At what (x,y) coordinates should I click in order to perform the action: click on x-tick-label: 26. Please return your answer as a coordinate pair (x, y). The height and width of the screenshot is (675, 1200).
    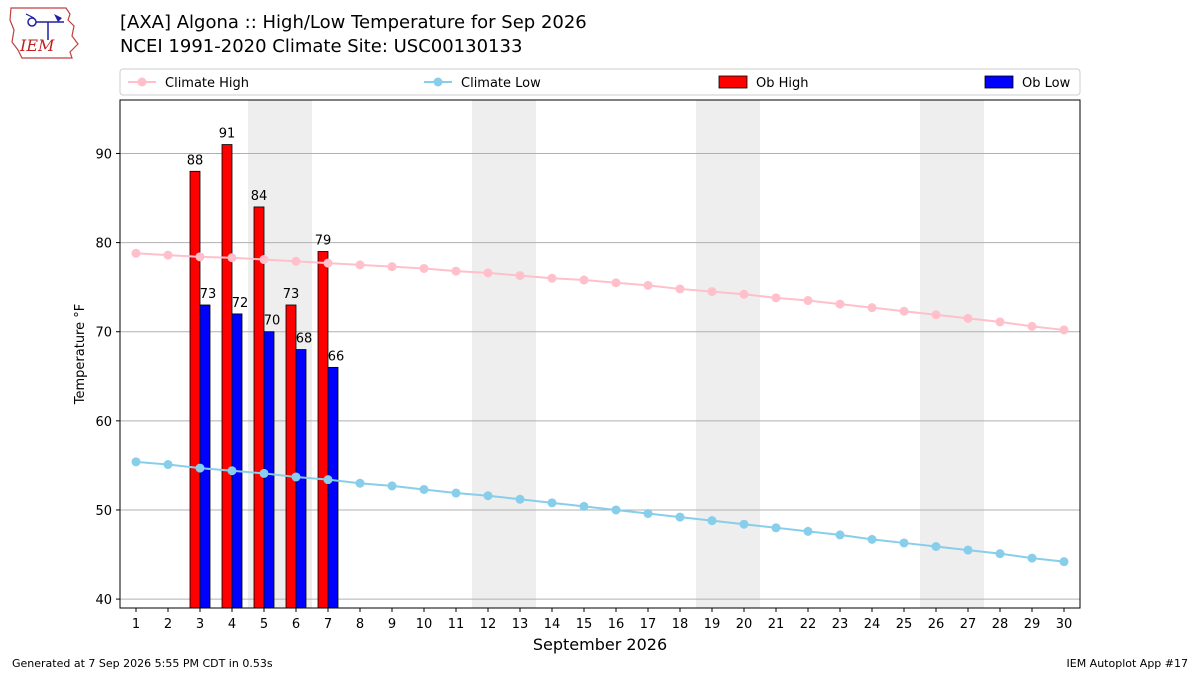
    Looking at the image, I should click on (936, 624).